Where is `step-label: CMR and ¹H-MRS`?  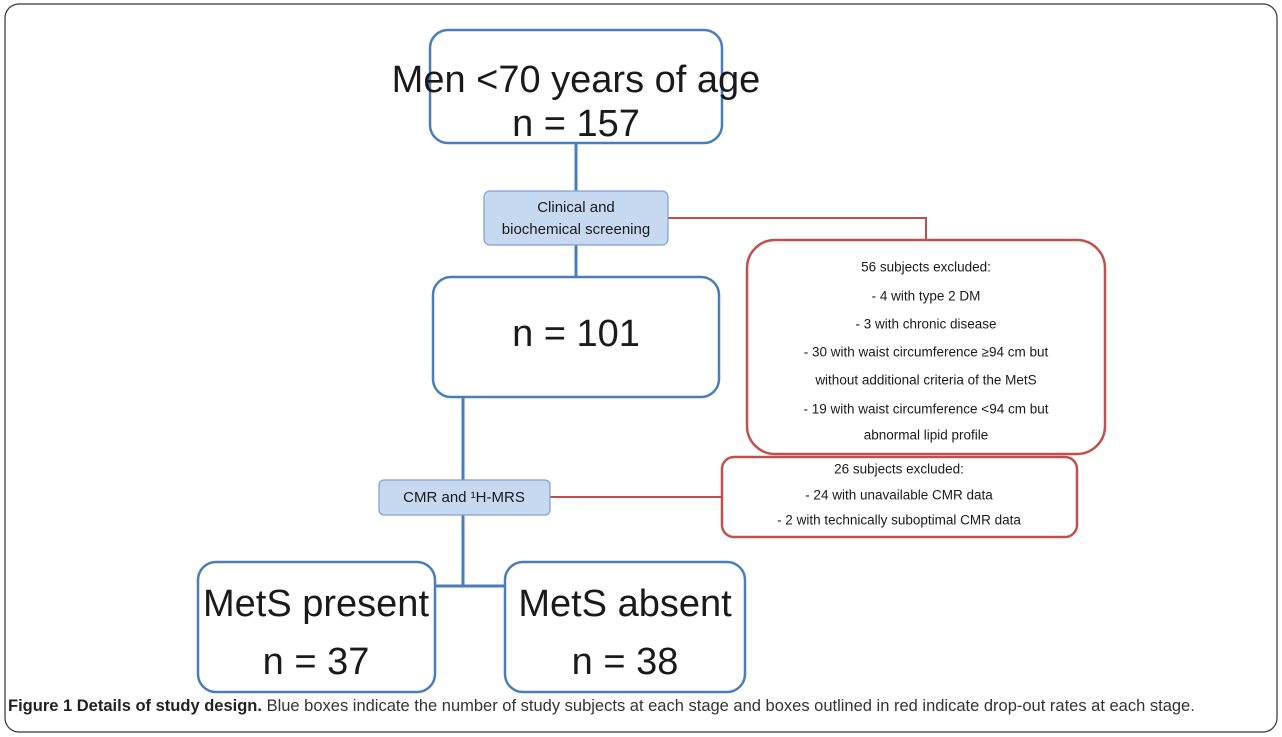
step-label: CMR and ¹H-MRS is located at coordinates (464, 497).